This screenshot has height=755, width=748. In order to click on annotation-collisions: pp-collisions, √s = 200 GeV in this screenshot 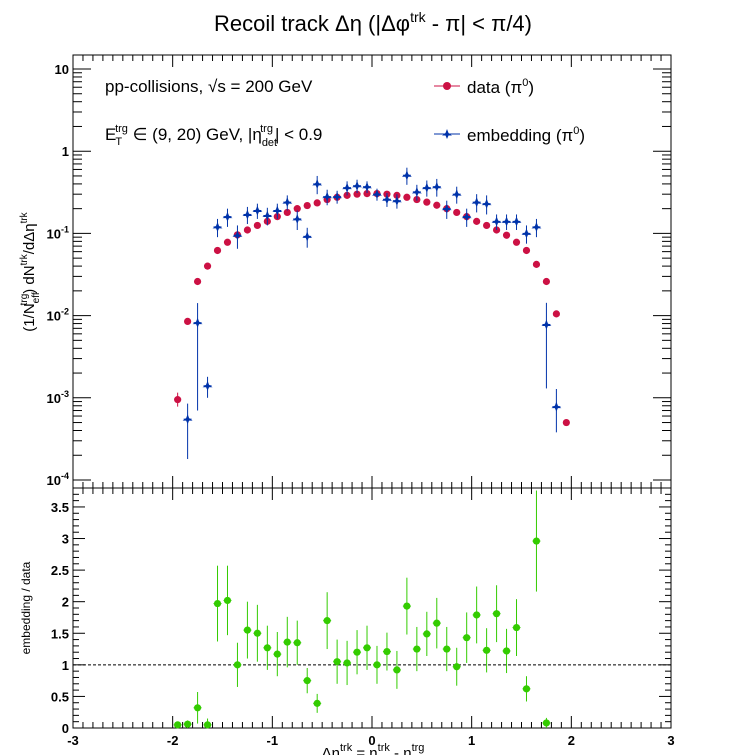, I will do `click(209, 86)`.